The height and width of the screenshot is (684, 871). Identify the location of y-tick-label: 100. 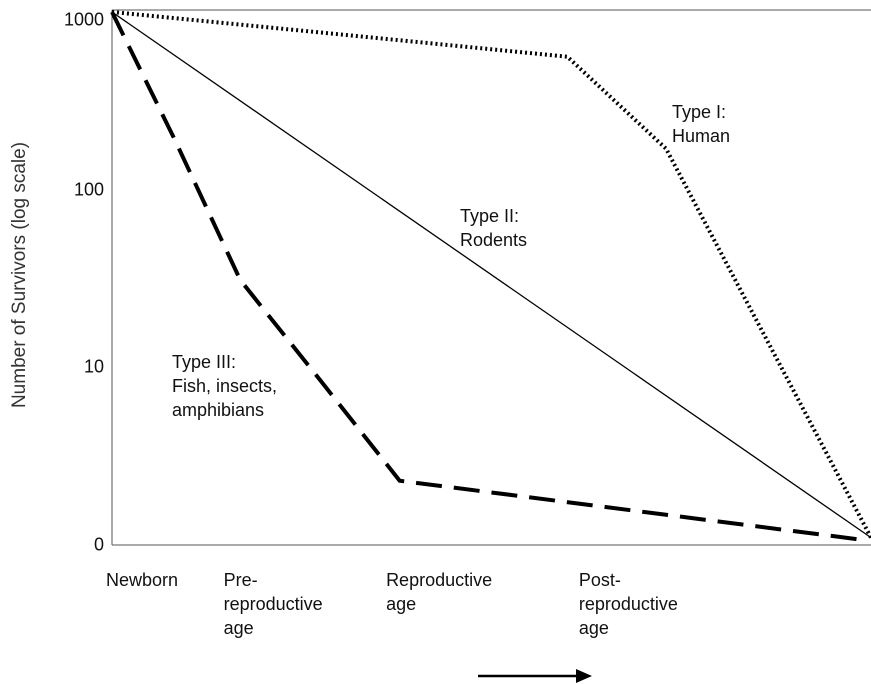
(88, 189).